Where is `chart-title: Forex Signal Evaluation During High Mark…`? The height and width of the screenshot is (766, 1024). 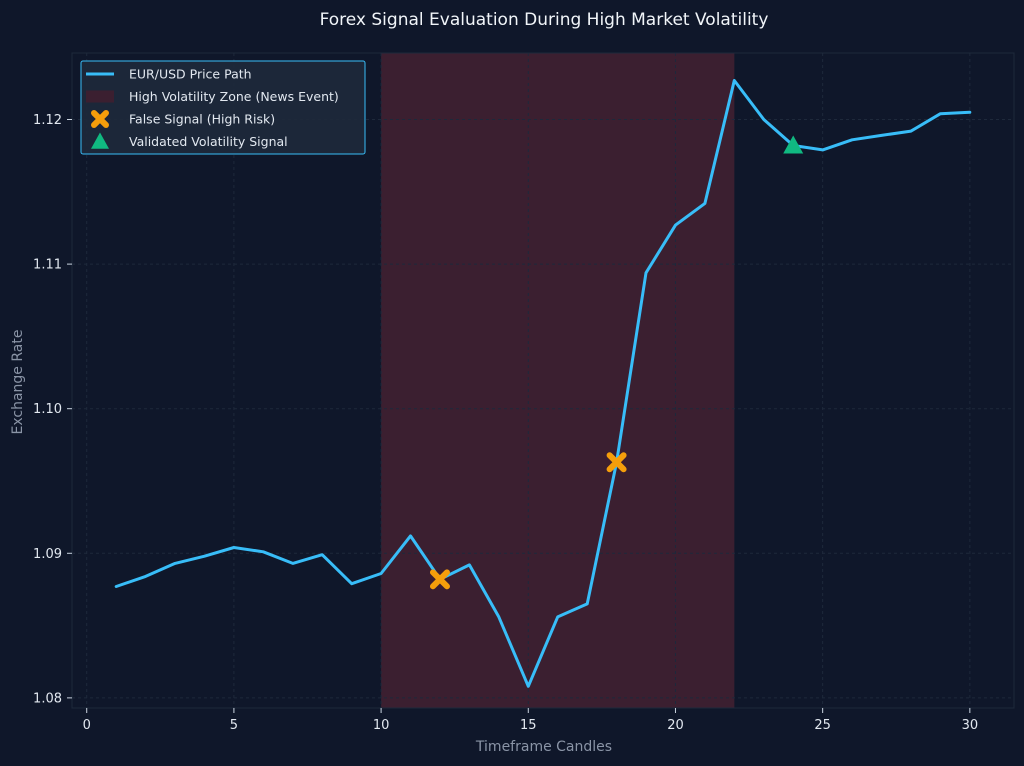
chart-title: Forex Signal Evaluation During High Mark… is located at coordinates (544, 20).